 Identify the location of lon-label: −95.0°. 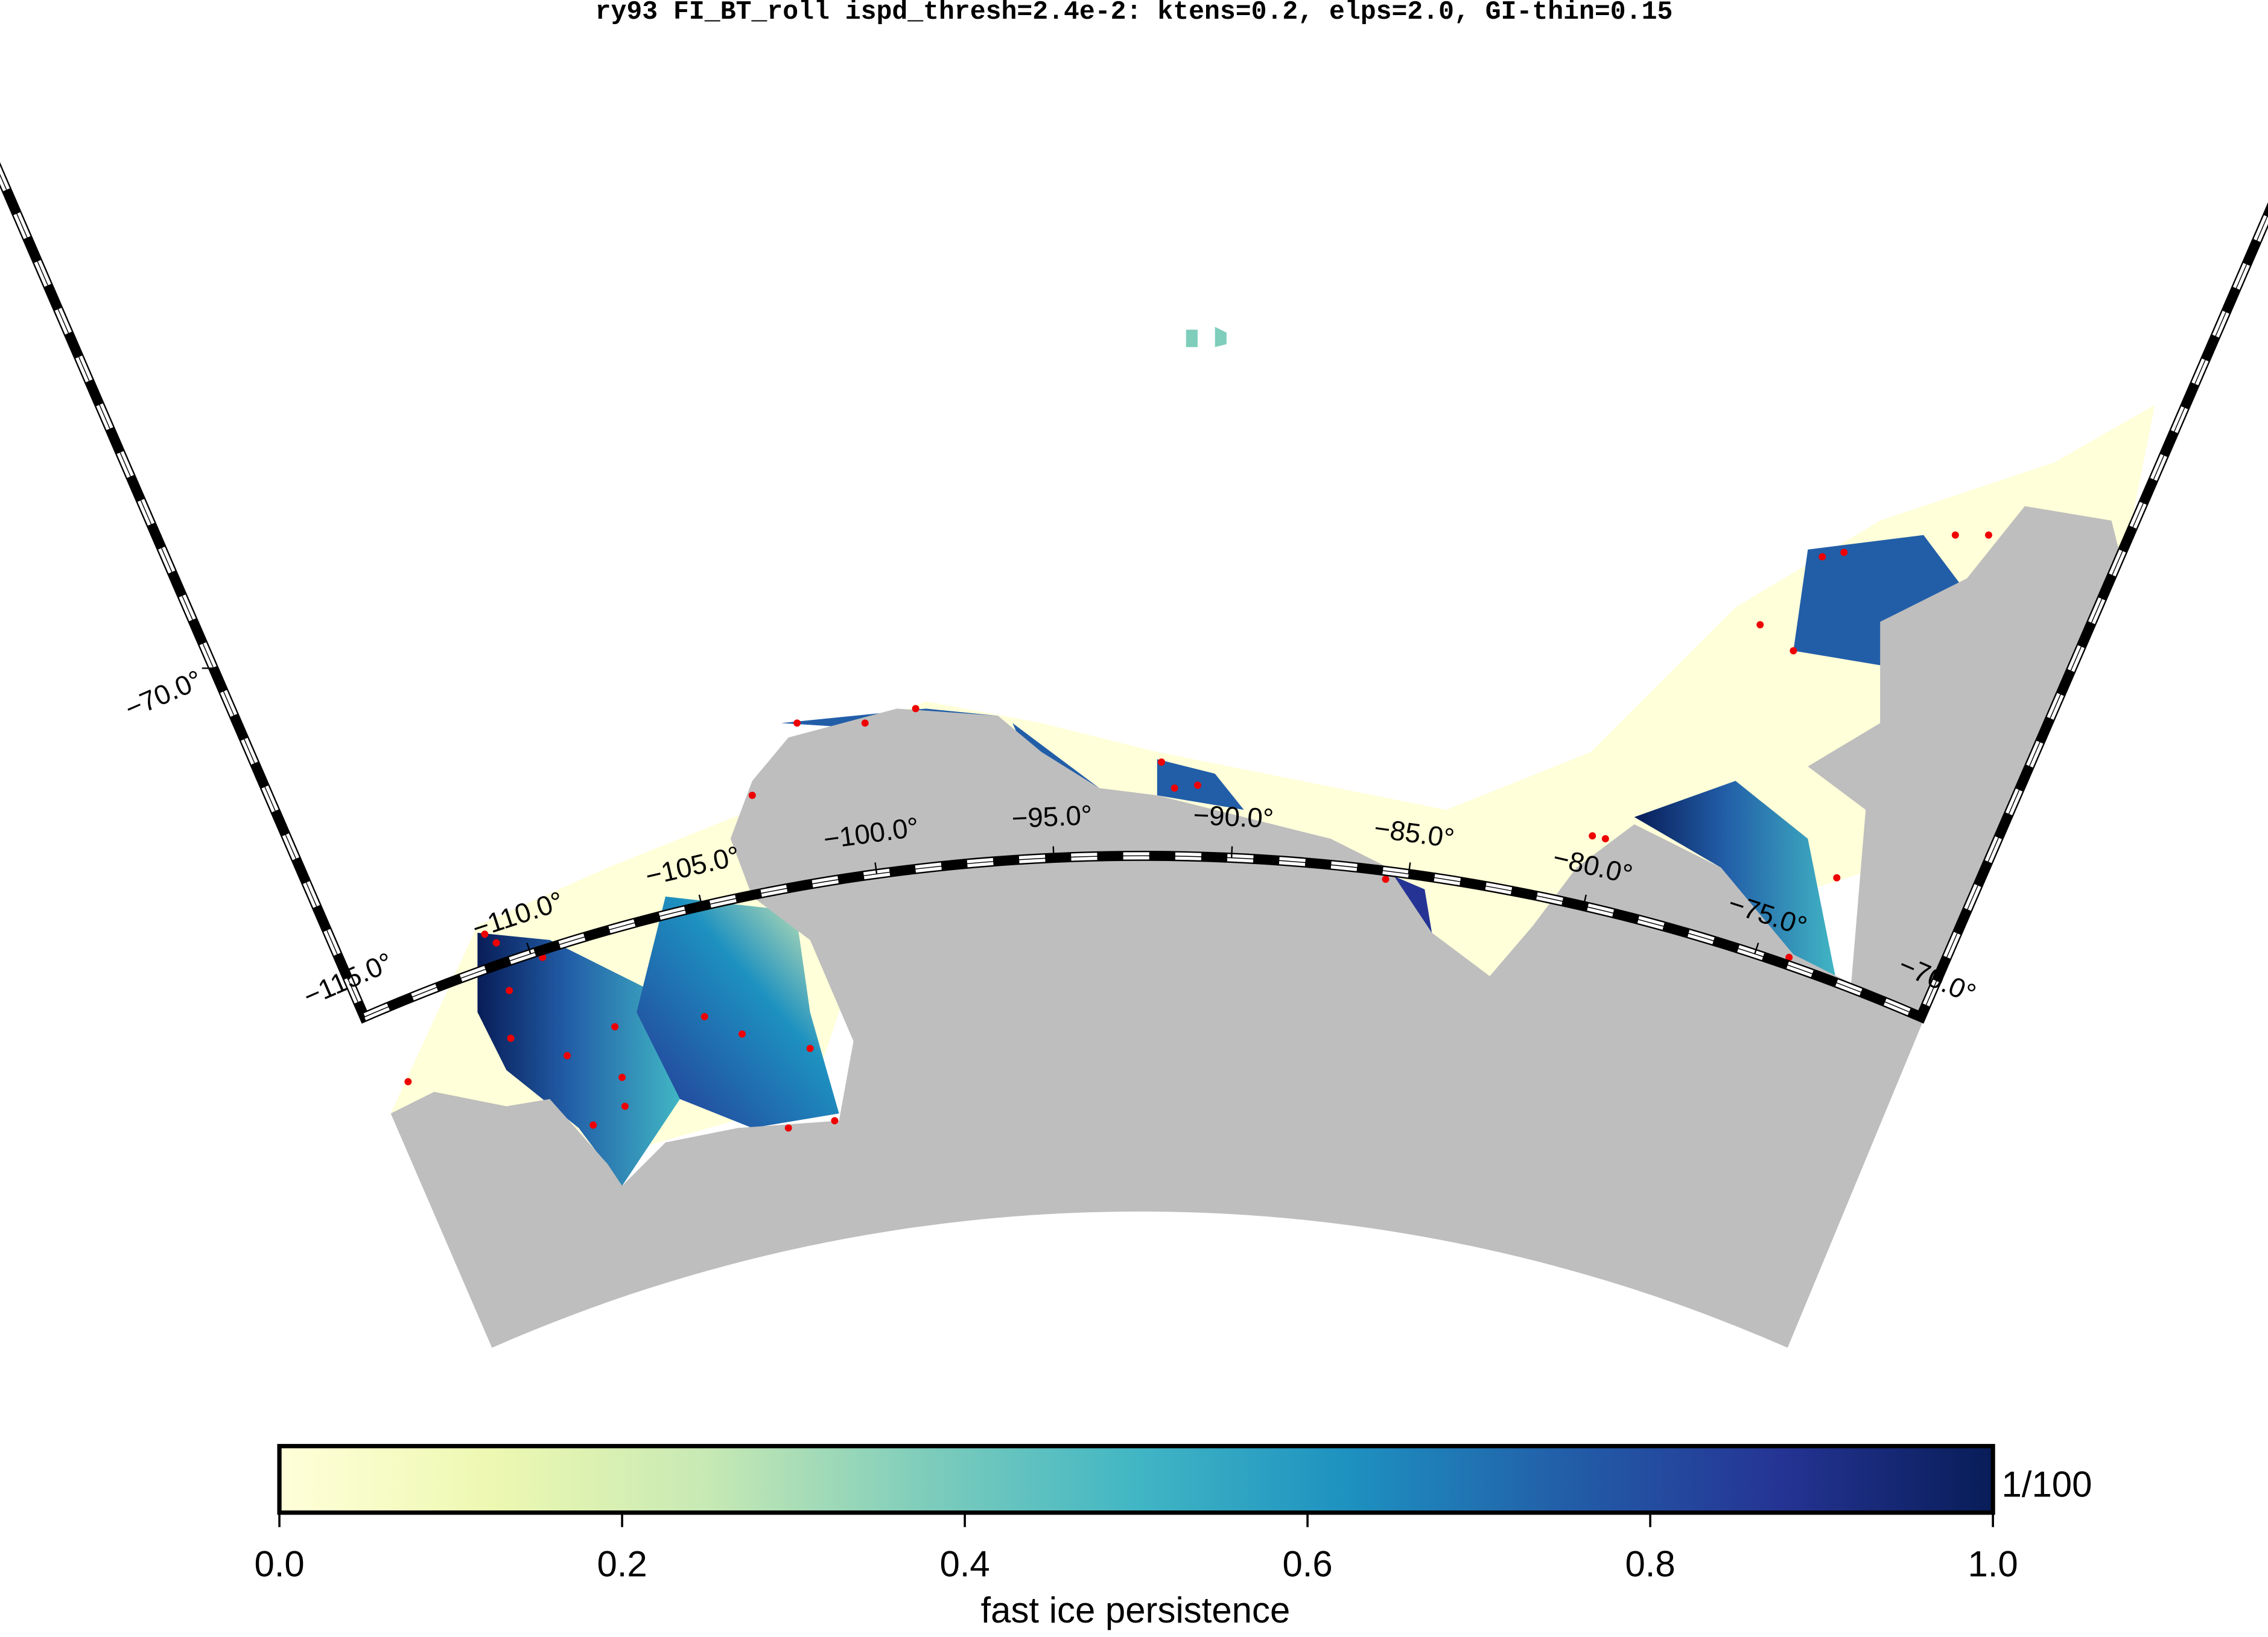
(1052, 817).